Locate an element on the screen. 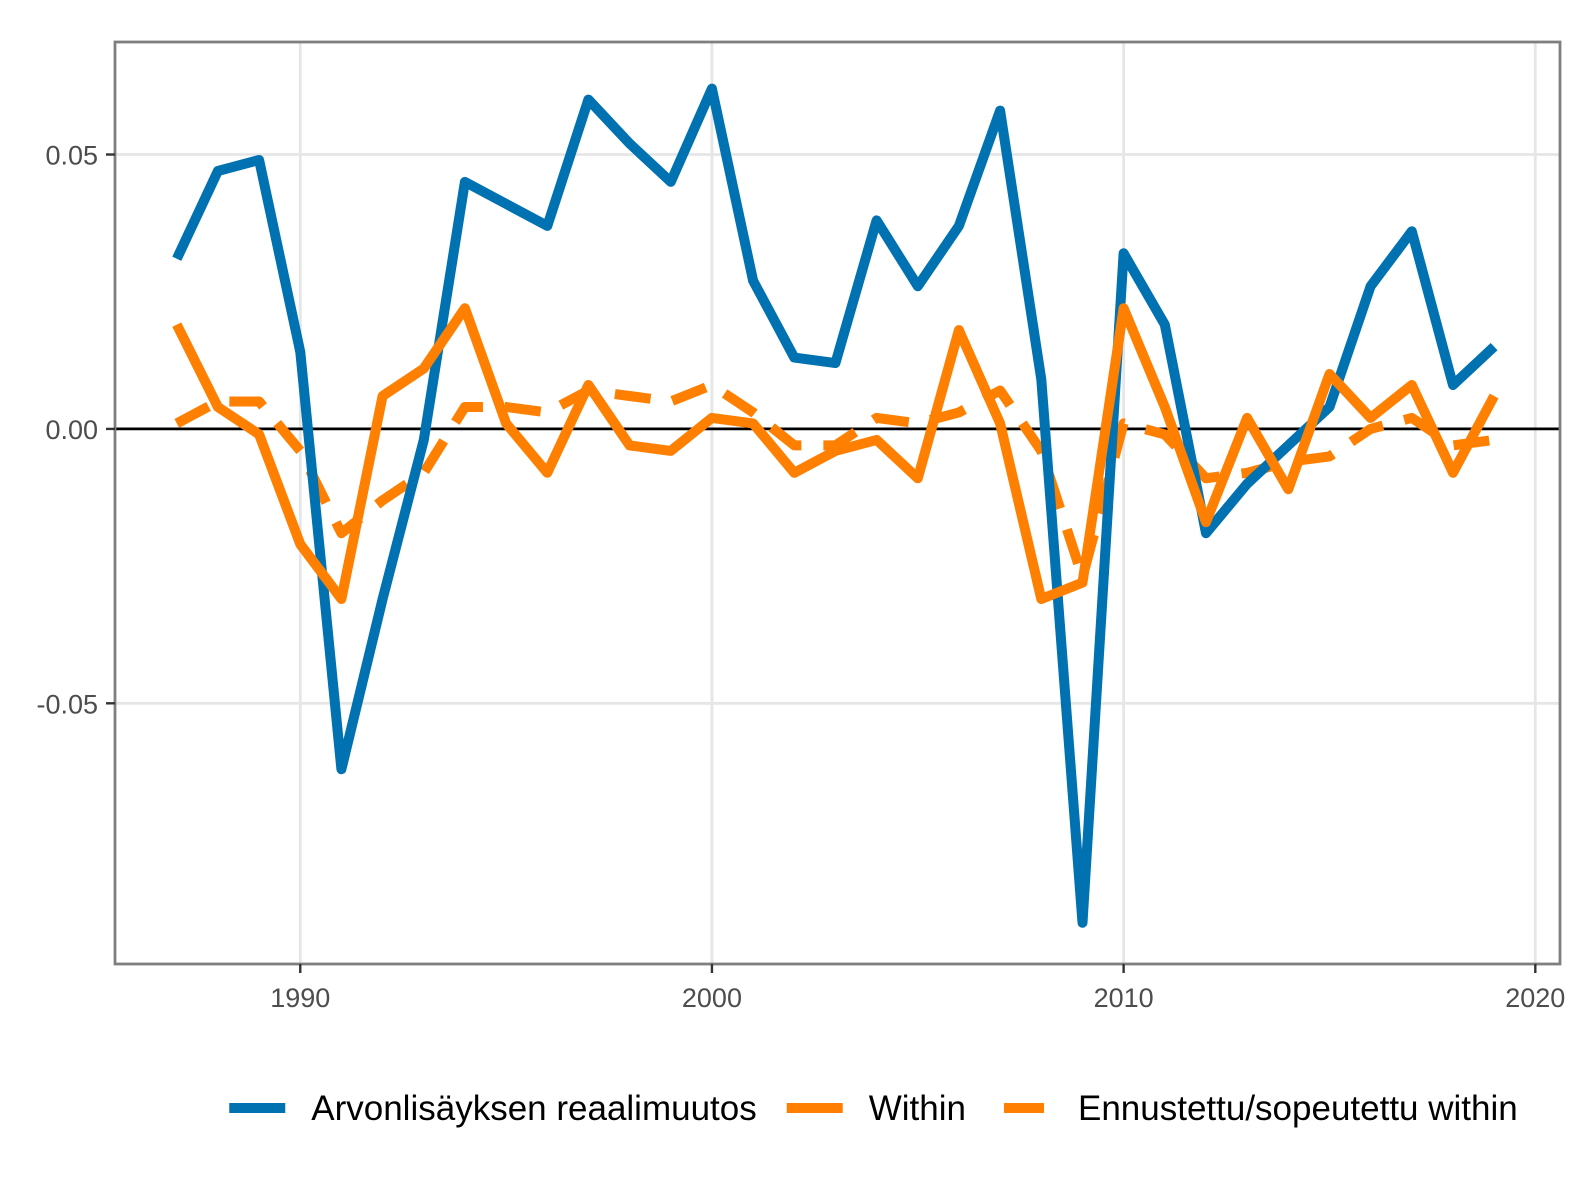 The height and width of the screenshot is (1181, 1594). x-tick-label: 1990 is located at coordinates (300, 998).